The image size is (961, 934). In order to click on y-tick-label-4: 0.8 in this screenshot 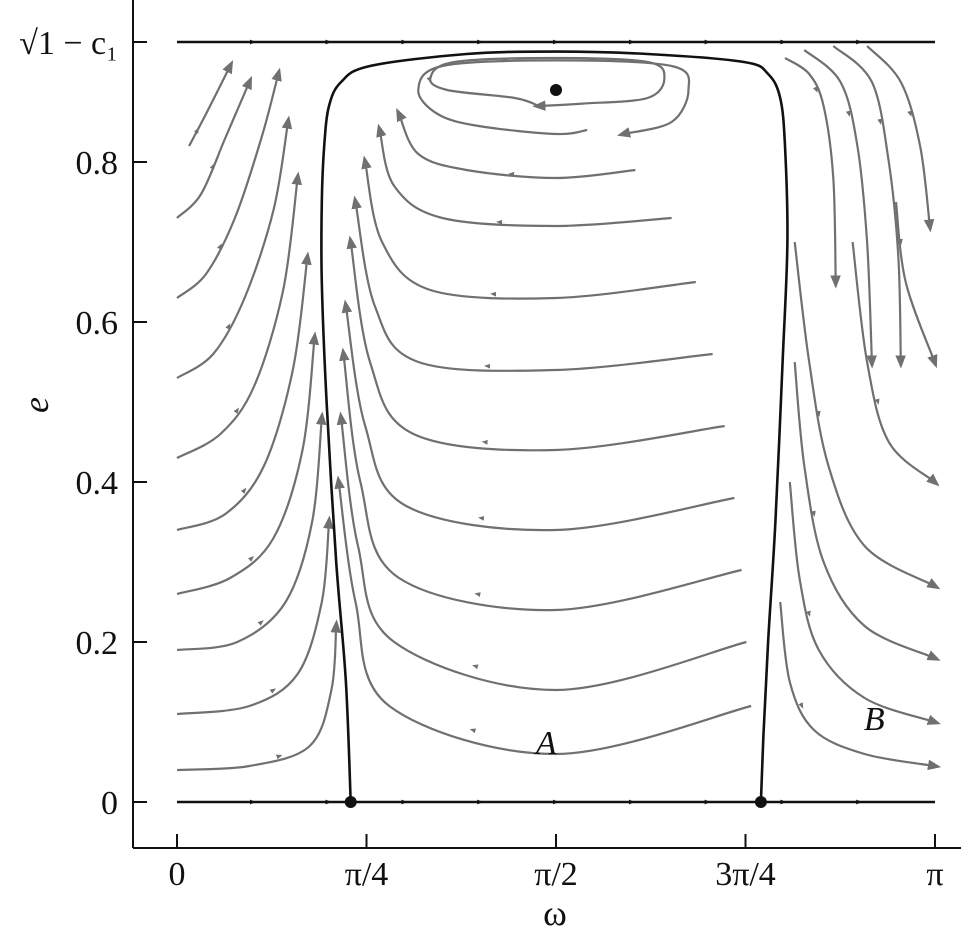, I will do `click(97, 163)`.